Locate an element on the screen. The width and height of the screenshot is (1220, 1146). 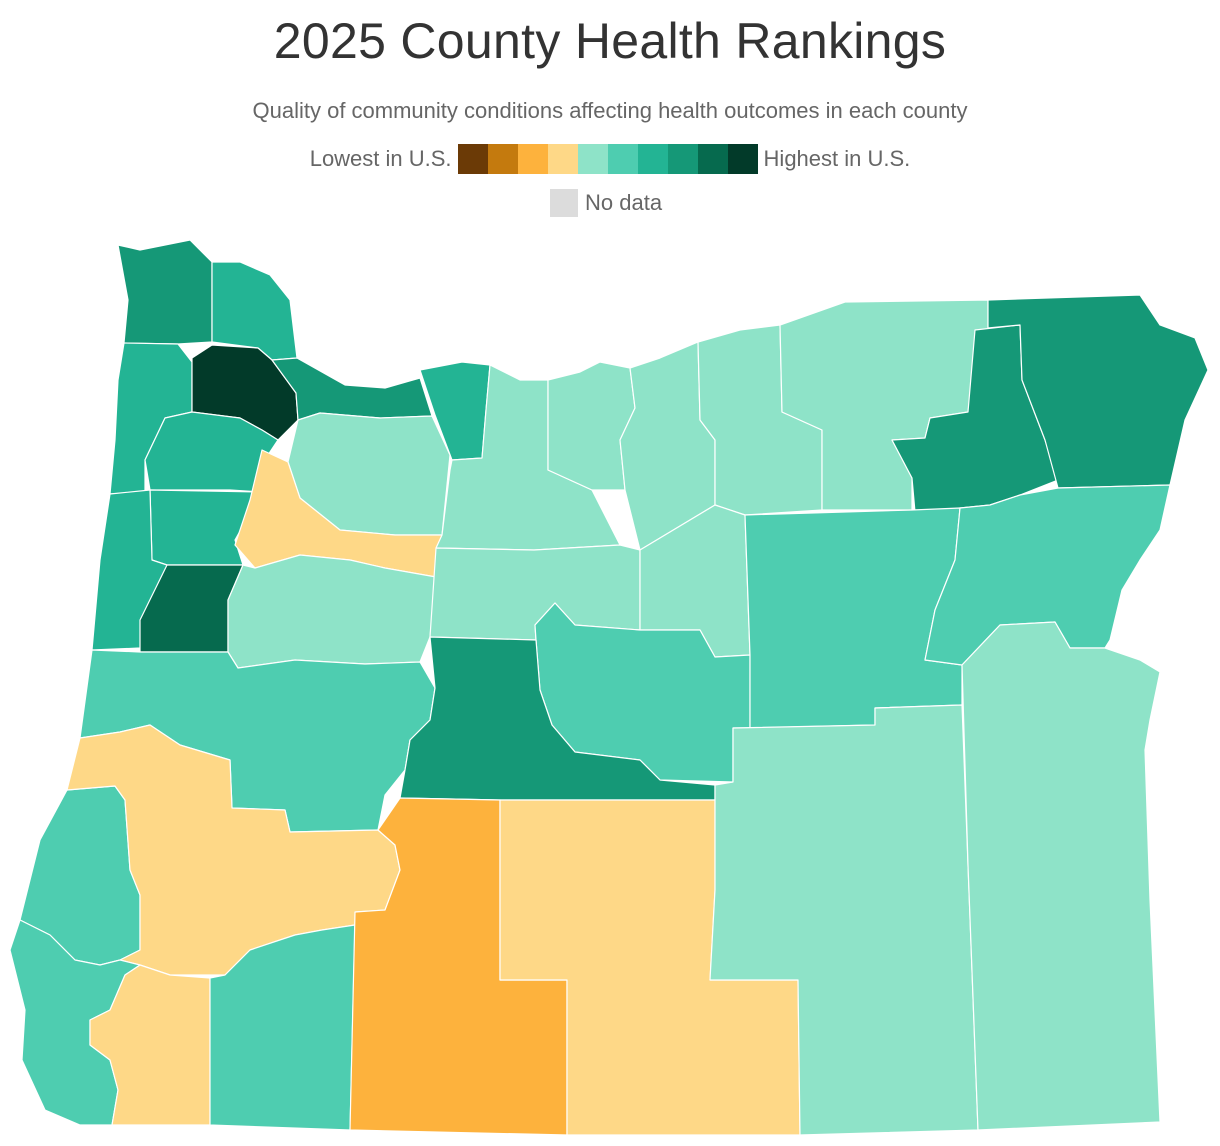
no-data-legend: No data is located at coordinates (606, 203).